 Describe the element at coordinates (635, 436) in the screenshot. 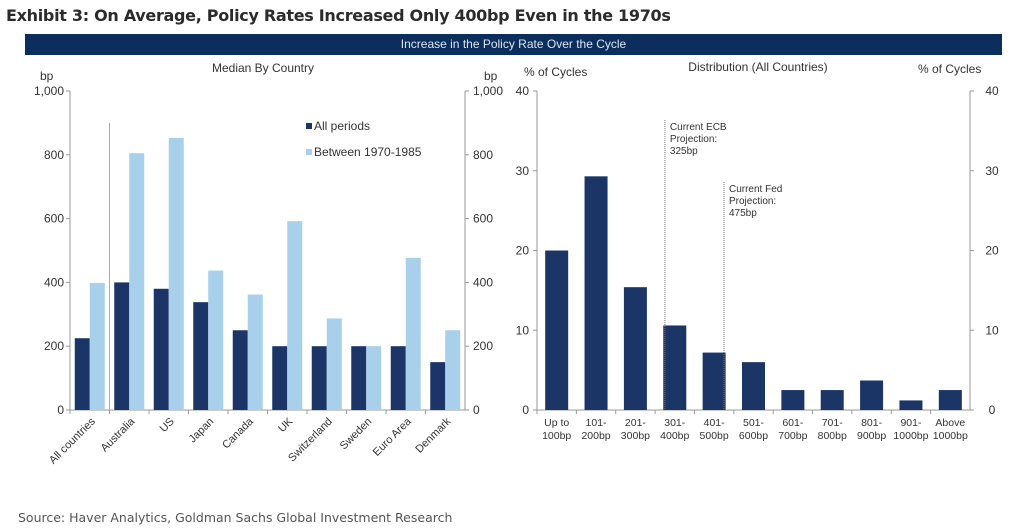

I see `right-x-tick-label-line2: 300bp` at that location.